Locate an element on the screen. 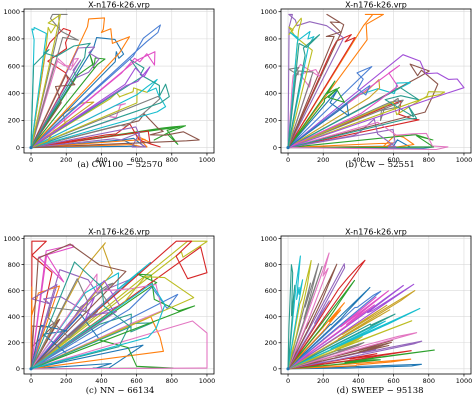 The image size is (474, 411). panel-title: X-n176-k26.vrp is located at coordinates (376, 232).